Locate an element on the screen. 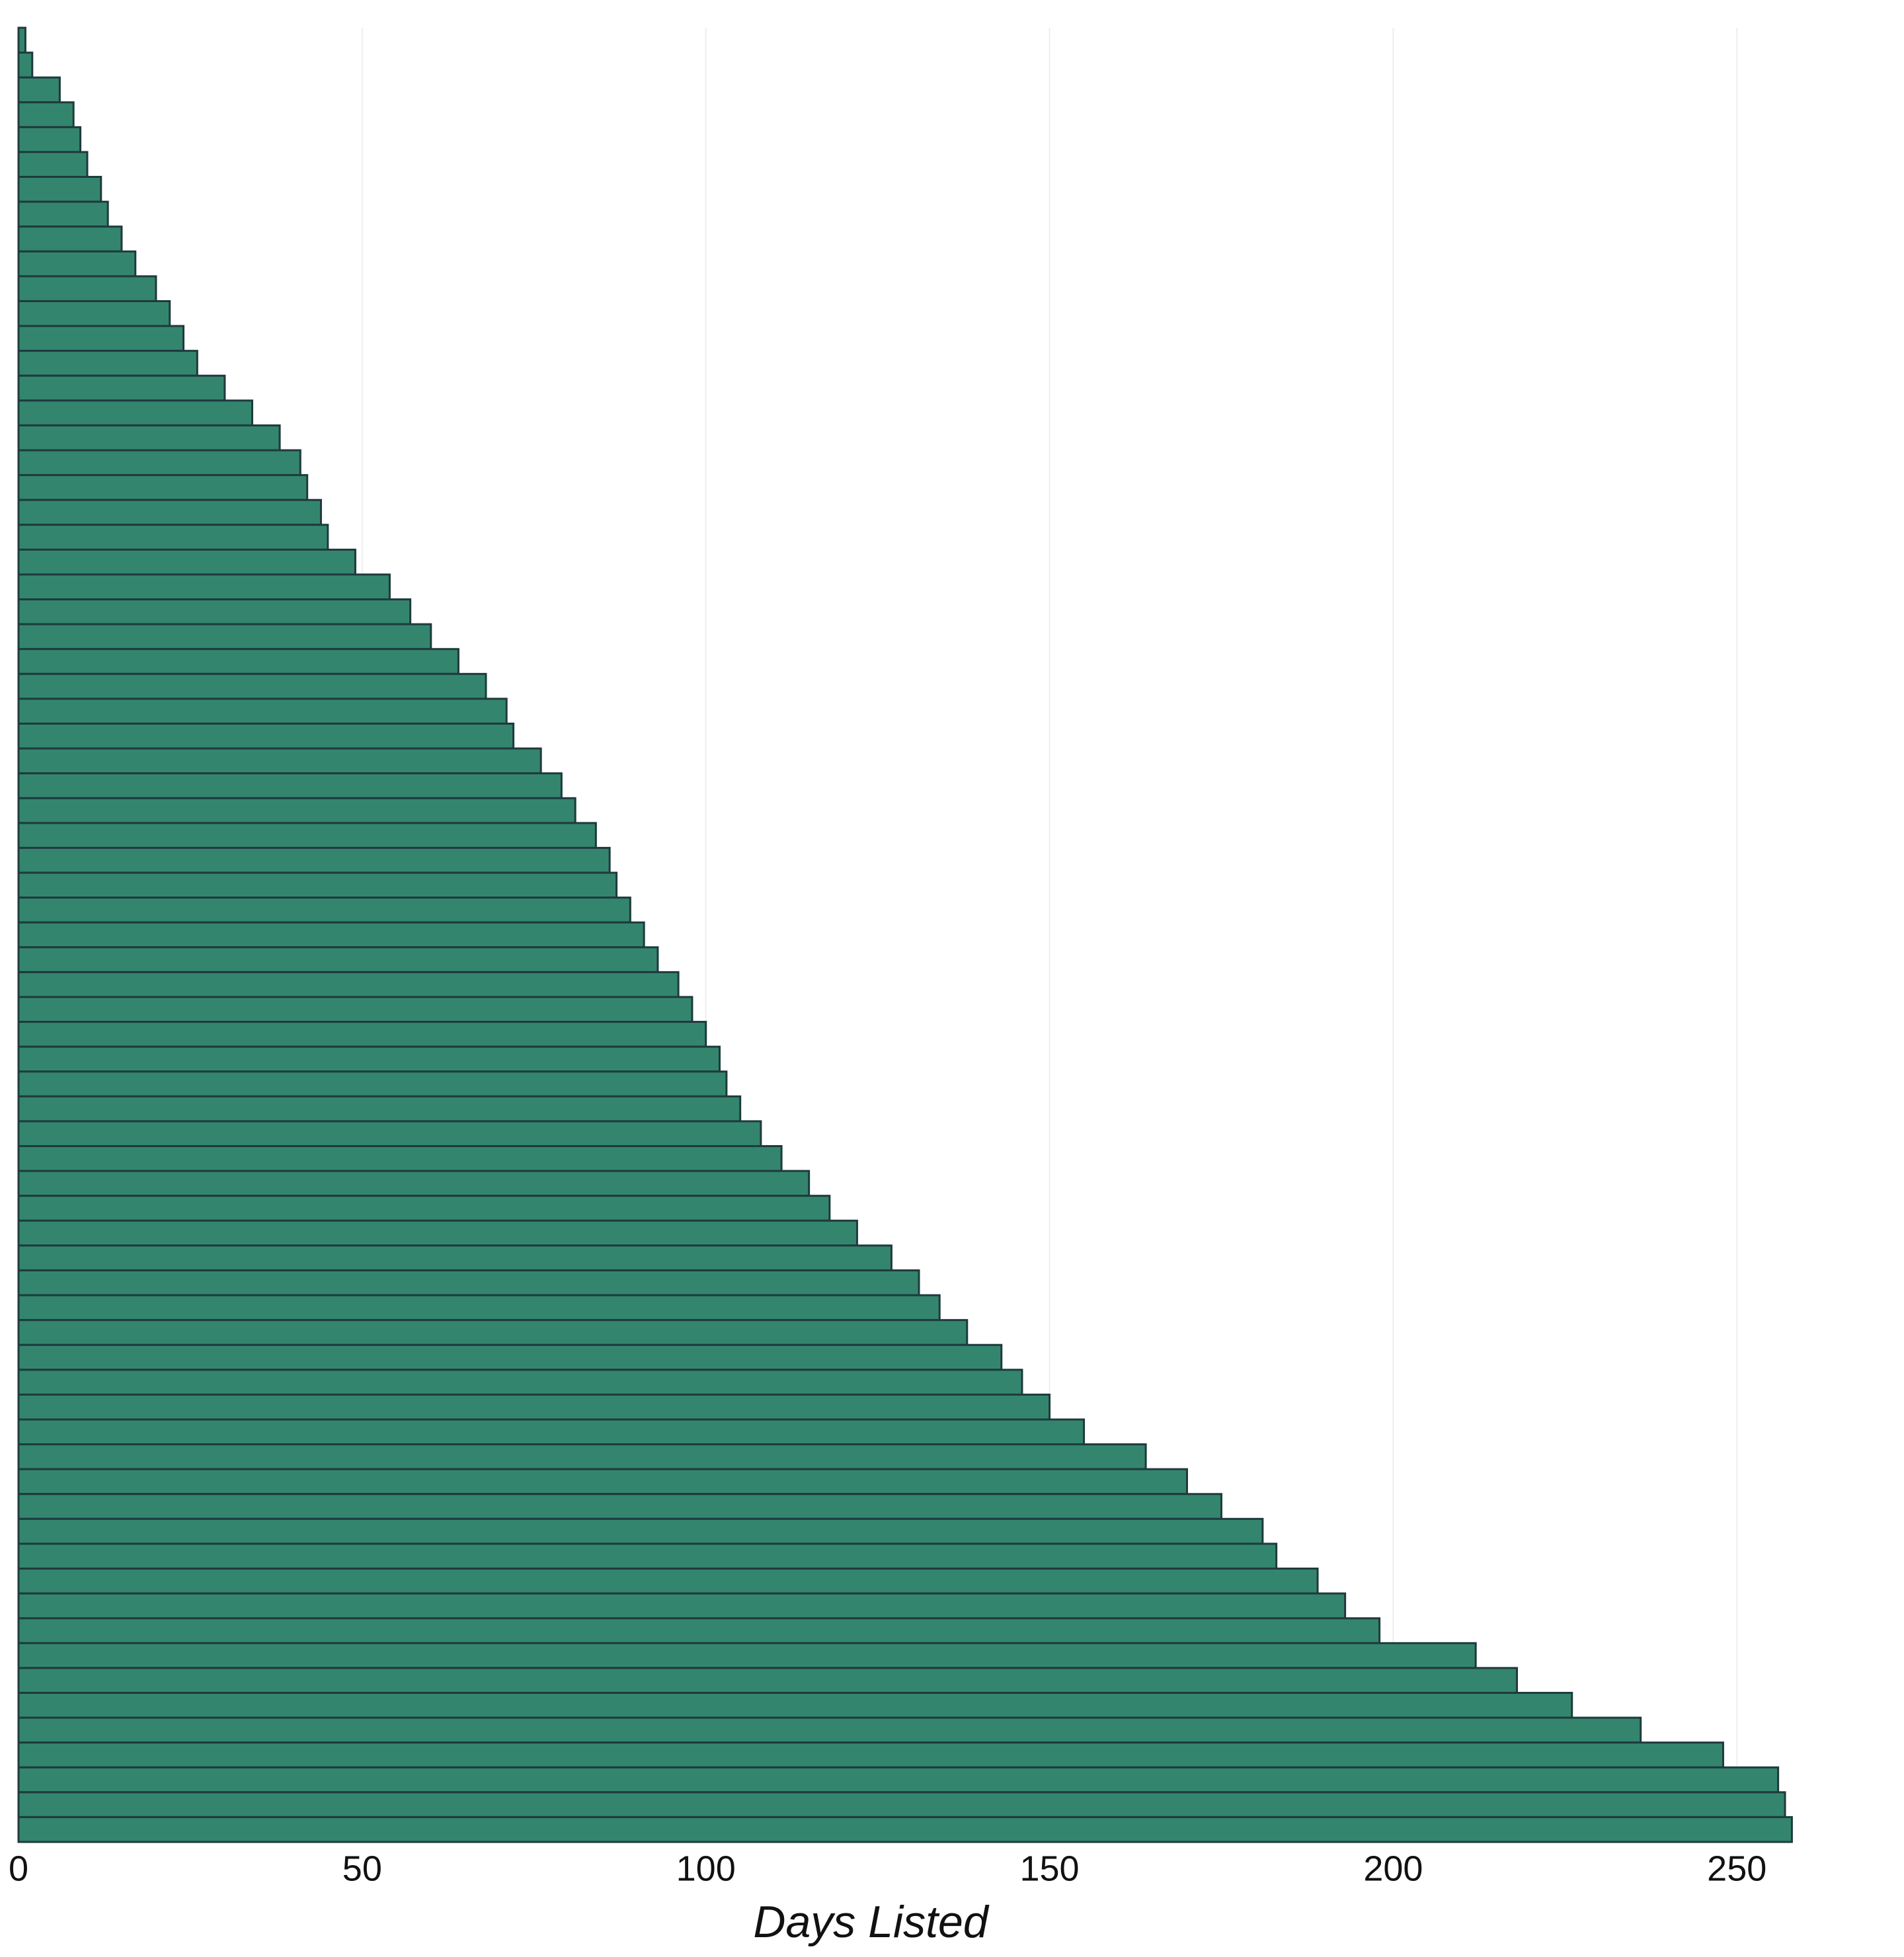 The height and width of the screenshot is (1957, 1904). x-tick-label: 200 is located at coordinates (1393, 1868).